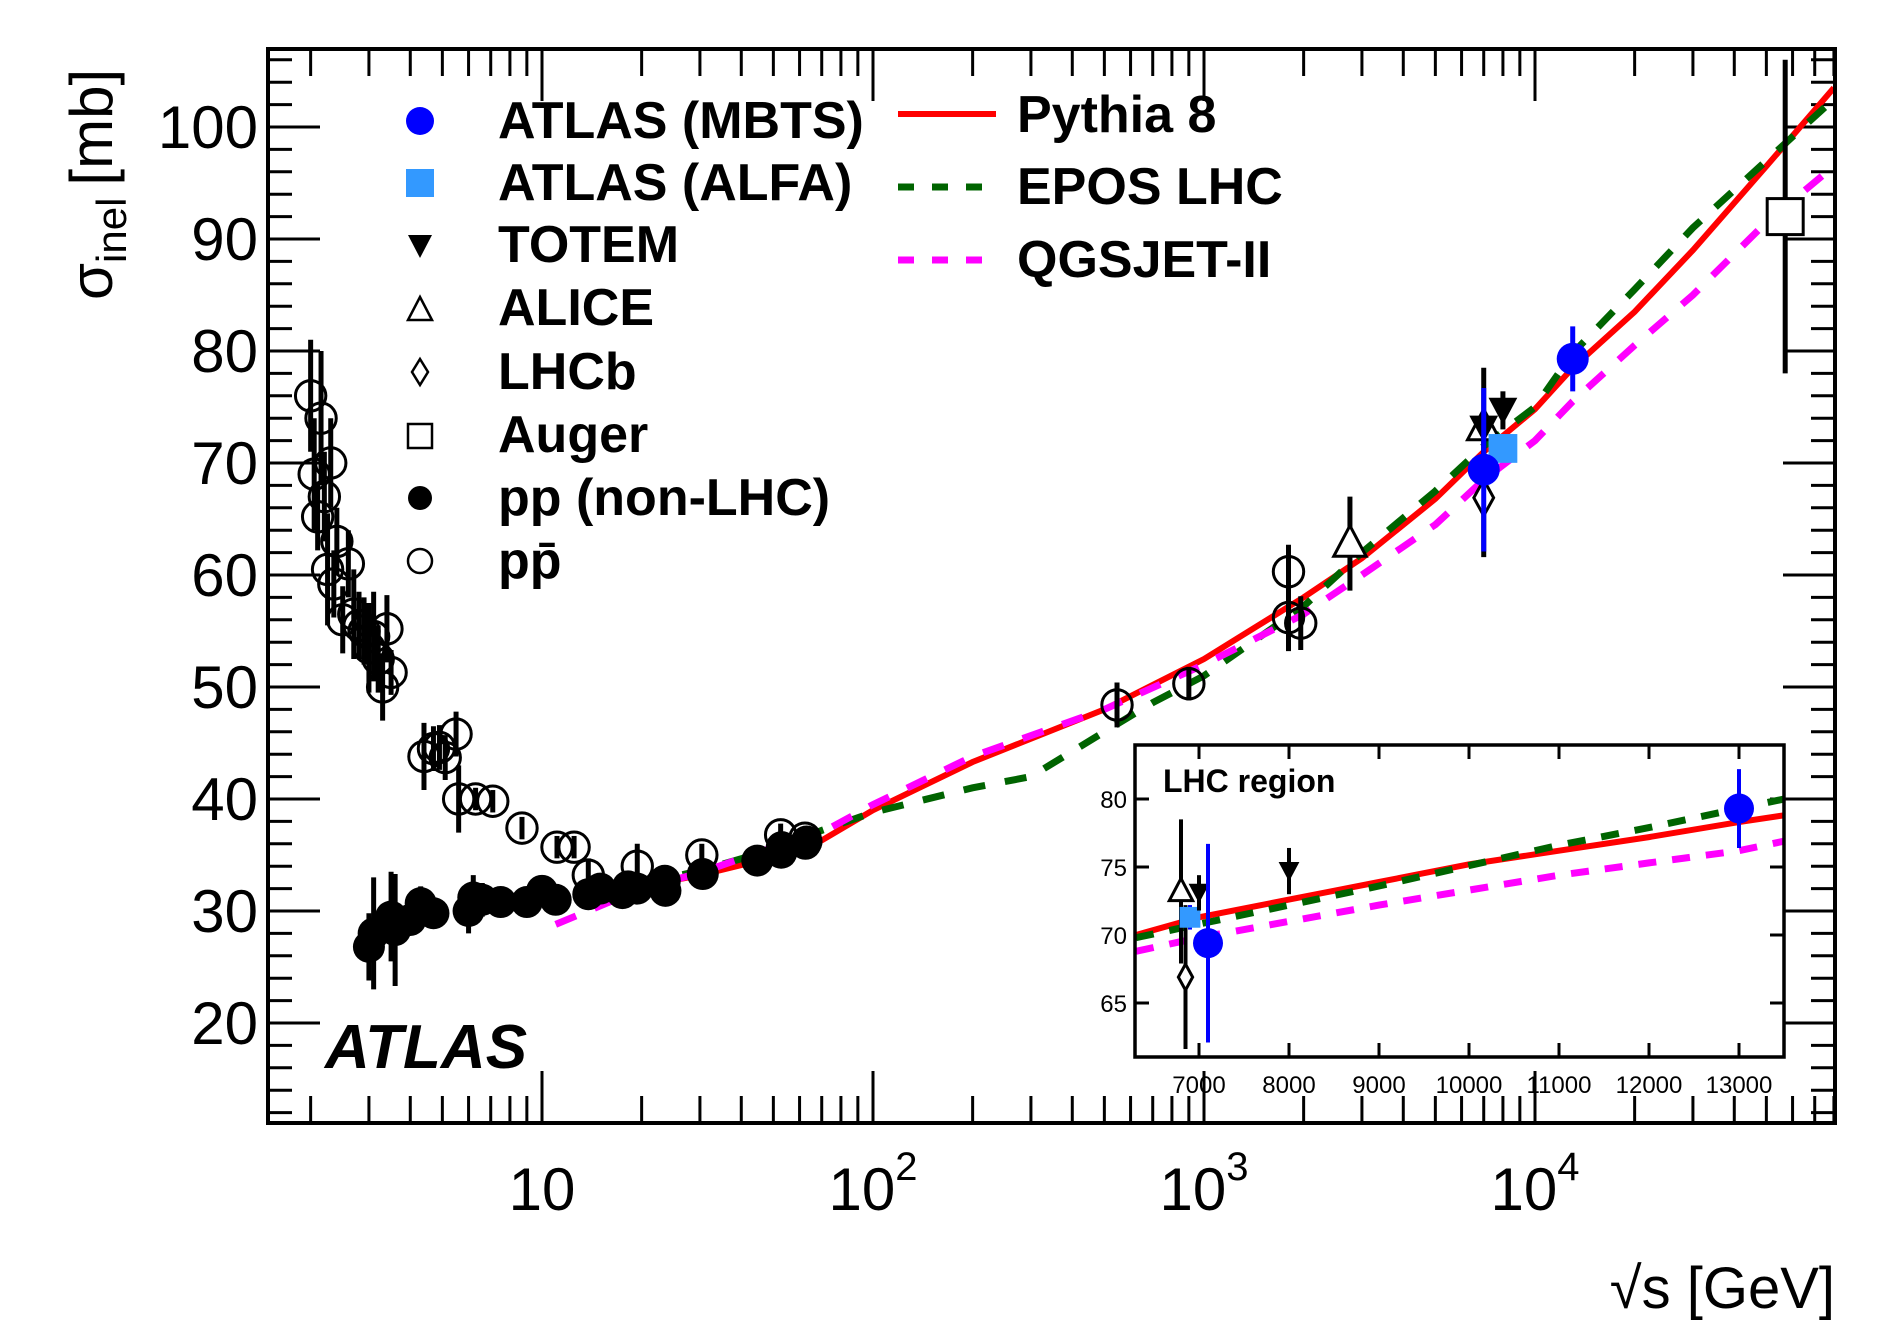 This screenshot has width=1900, height=1340. Describe the element at coordinates (1190, 917) in the screenshot. I see `inset-point-atlas-alfa` at that location.